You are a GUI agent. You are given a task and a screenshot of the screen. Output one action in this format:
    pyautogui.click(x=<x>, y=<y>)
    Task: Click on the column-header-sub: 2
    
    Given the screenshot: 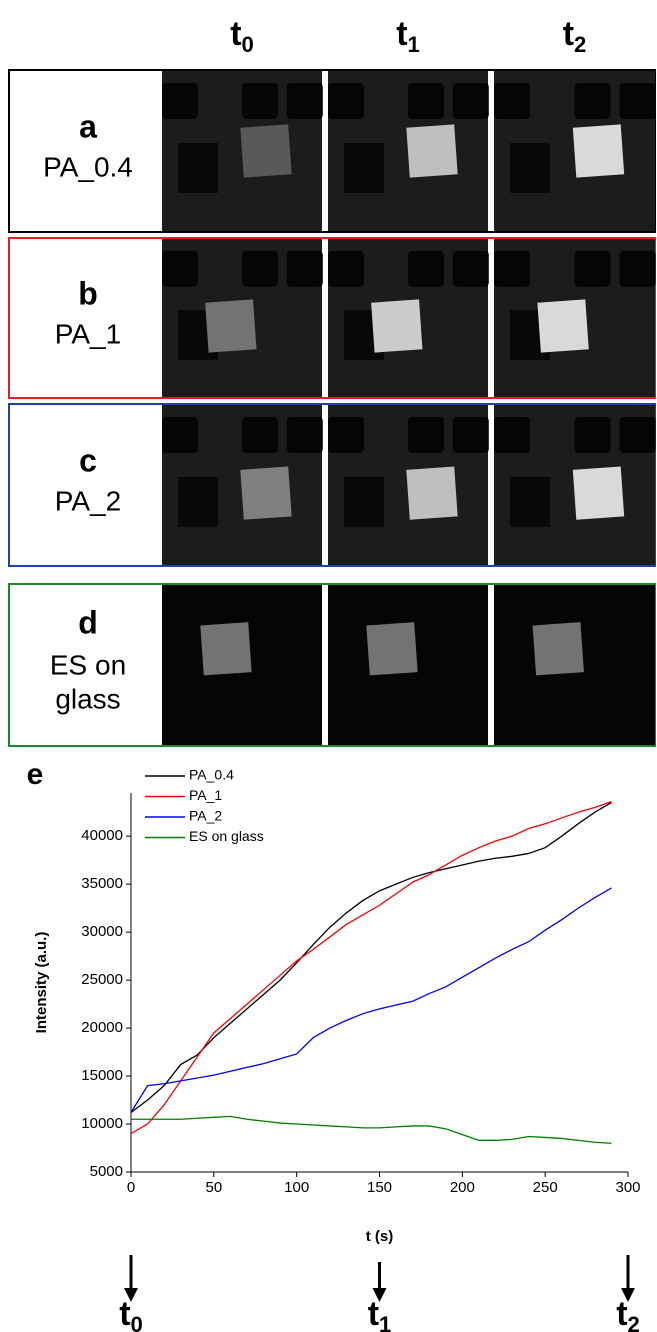 What is the action you would take?
    pyautogui.click(x=580, y=44)
    